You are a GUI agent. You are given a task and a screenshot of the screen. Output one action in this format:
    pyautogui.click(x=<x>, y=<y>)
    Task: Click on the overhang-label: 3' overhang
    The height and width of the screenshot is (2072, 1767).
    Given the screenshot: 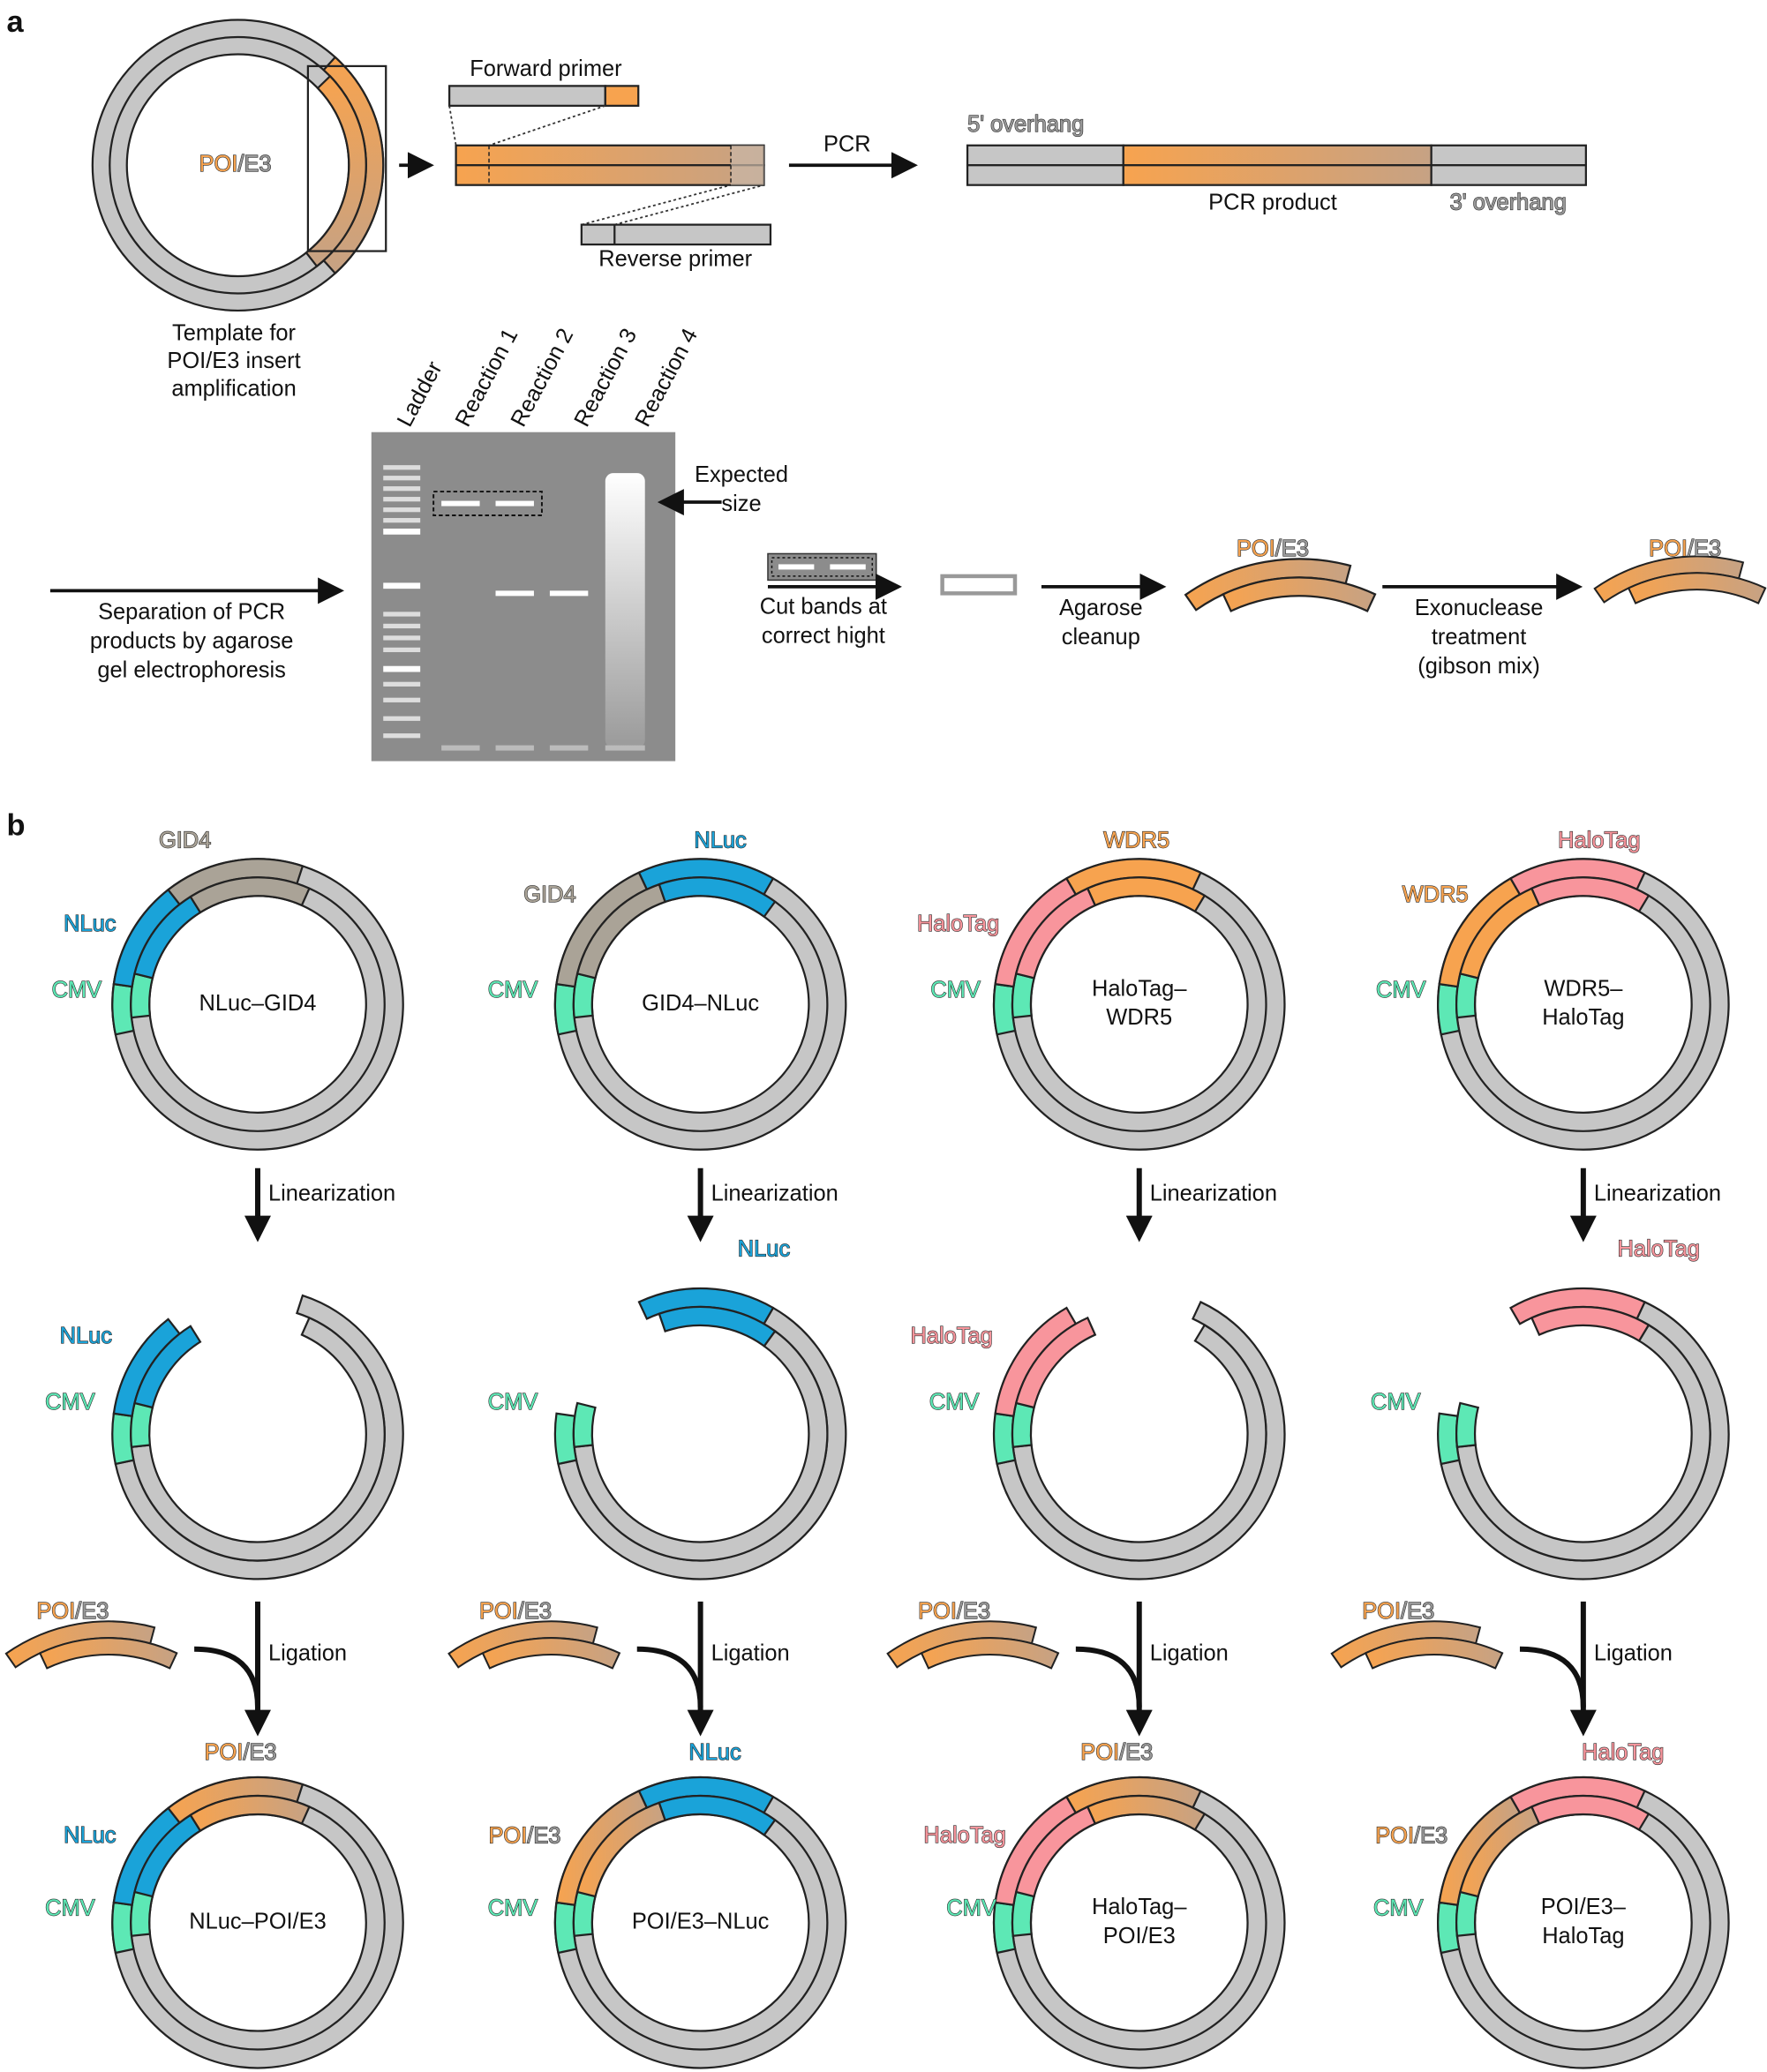 What is the action you would take?
    pyautogui.click(x=1509, y=202)
    